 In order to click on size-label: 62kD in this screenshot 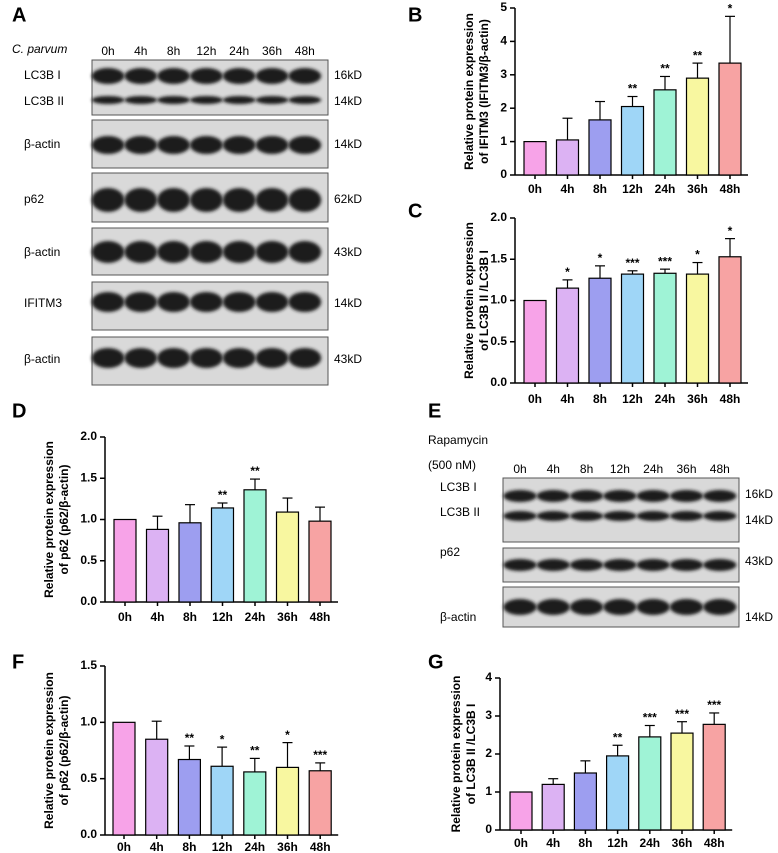, I will do `click(348, 199)`.